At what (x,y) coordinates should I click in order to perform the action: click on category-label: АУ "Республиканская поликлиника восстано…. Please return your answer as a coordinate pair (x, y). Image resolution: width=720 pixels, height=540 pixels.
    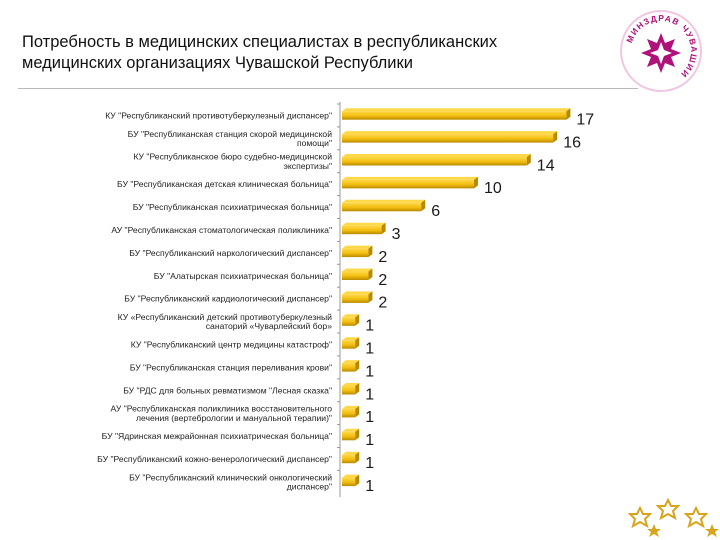
    Looking at the image, I should click on (222, 413).